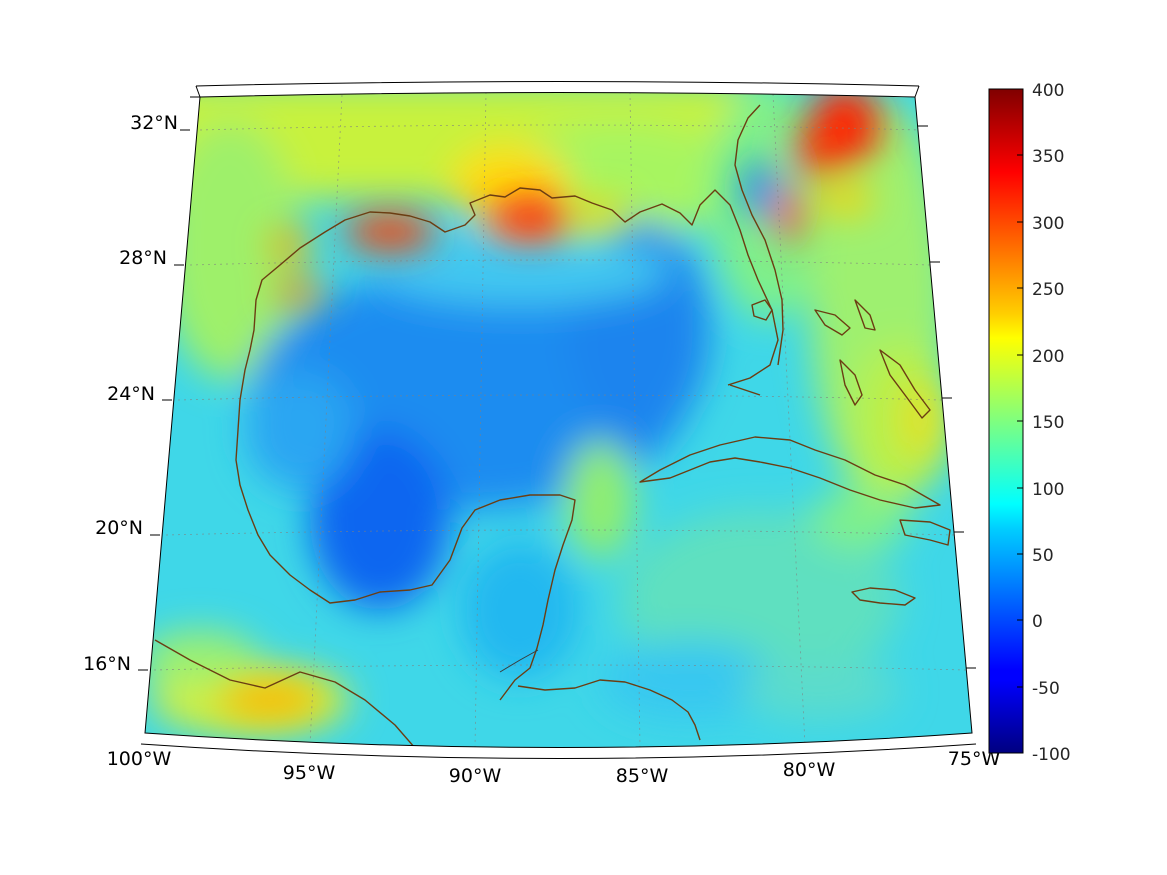  I want to click on lat-label: 24°N, so click(131, 394).